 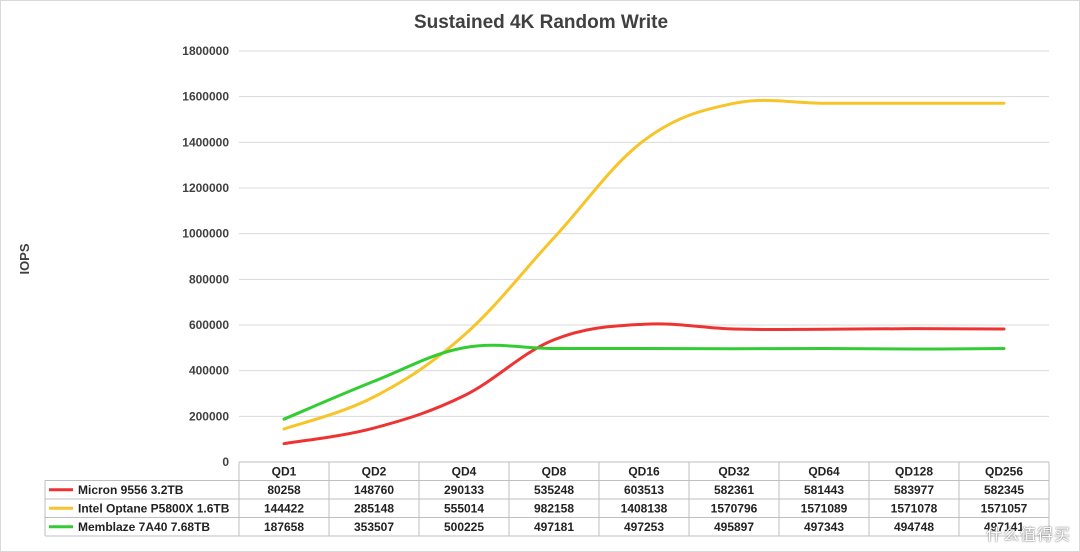 What do you see at coordinates (205, 188) in the screenshot?
I see `y-tick-label: 1200000` at bounding box center [205, 188].